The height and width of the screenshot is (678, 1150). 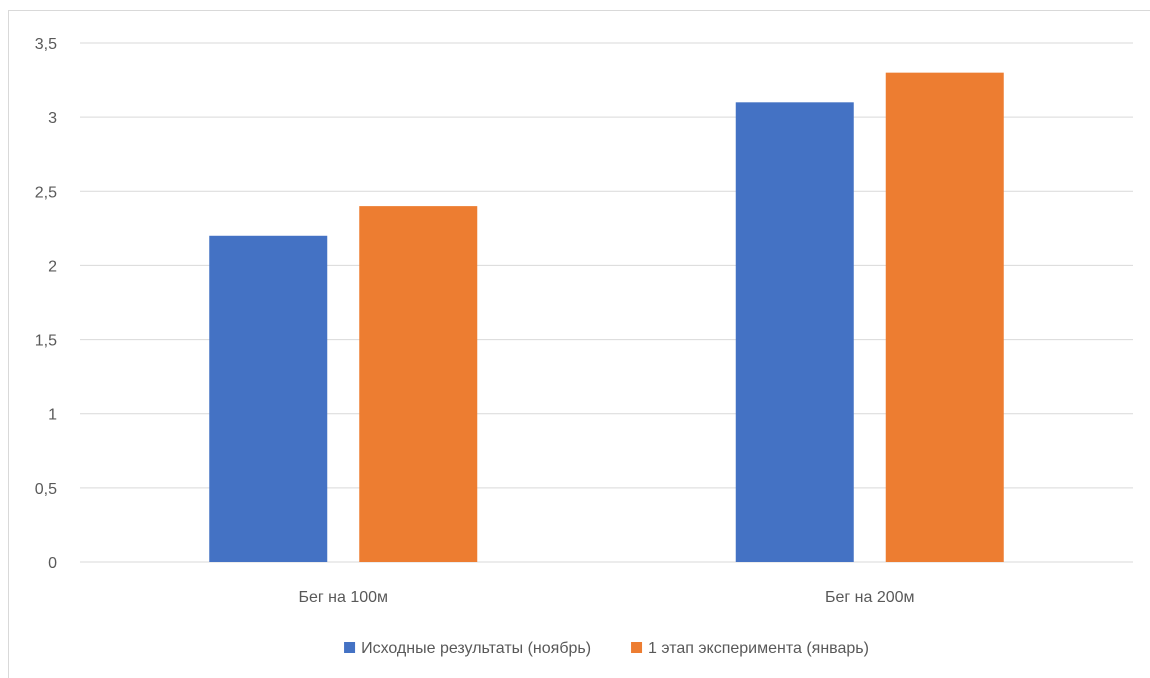 I want to click on legend-item: 1 этап эксперимента (январь), so click(x=750, y=648).